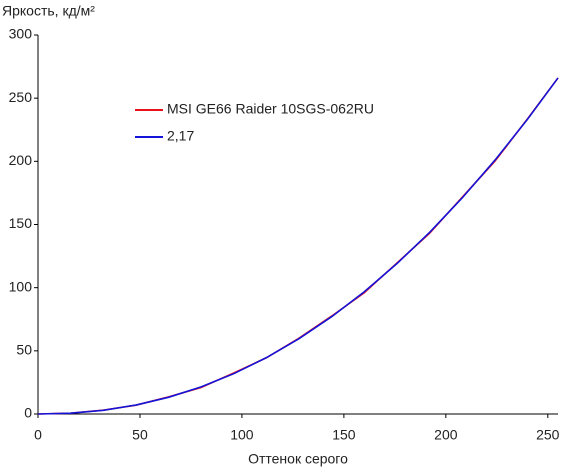 This screenshot has height=469, width=561. Describe the element at coordinates (21, 286) in the screenshot. I see `y-tick-label: 100` at that location.